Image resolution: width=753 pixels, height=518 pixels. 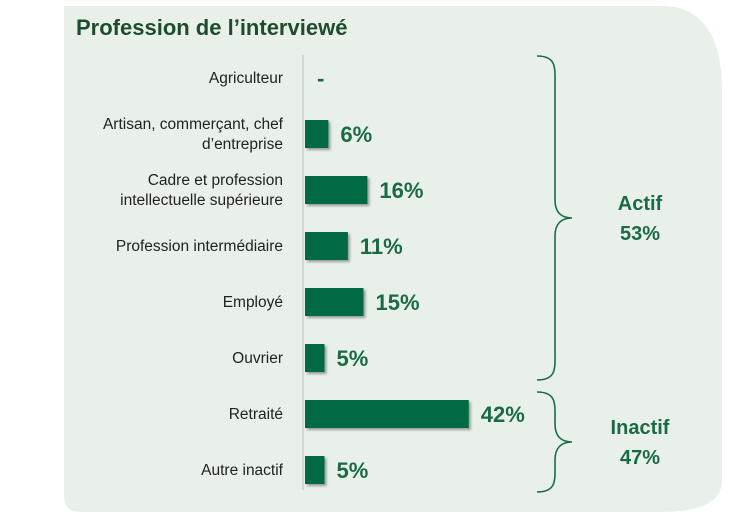 I want to click on group-labels: Actif 53% Inactif 47%, so click(x=640, y=331).